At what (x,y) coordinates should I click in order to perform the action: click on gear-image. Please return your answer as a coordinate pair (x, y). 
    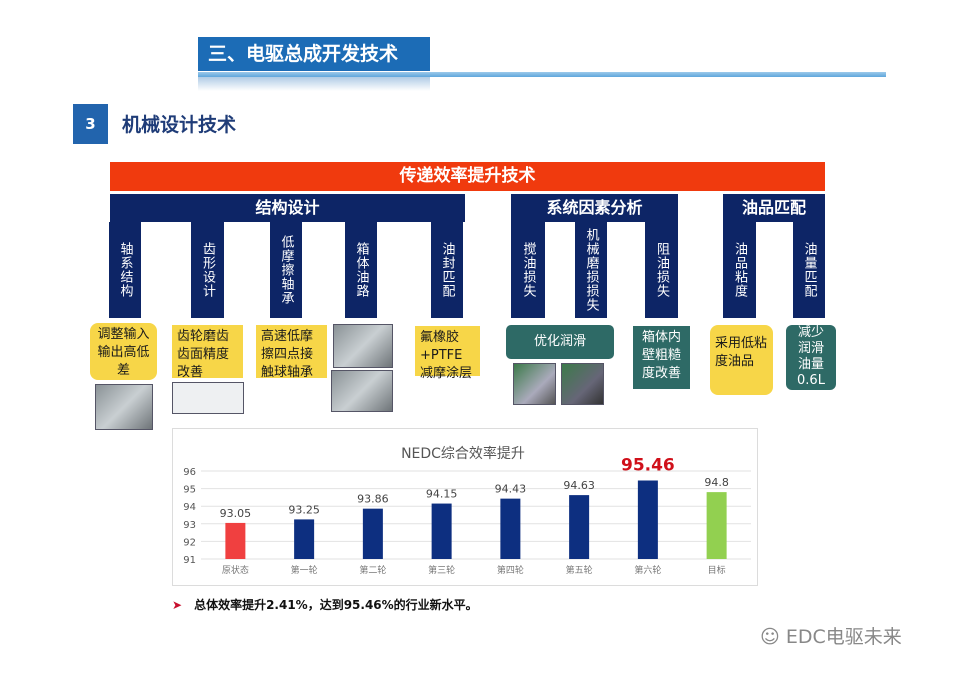
    Looking at the image, I should click on (124, 407).